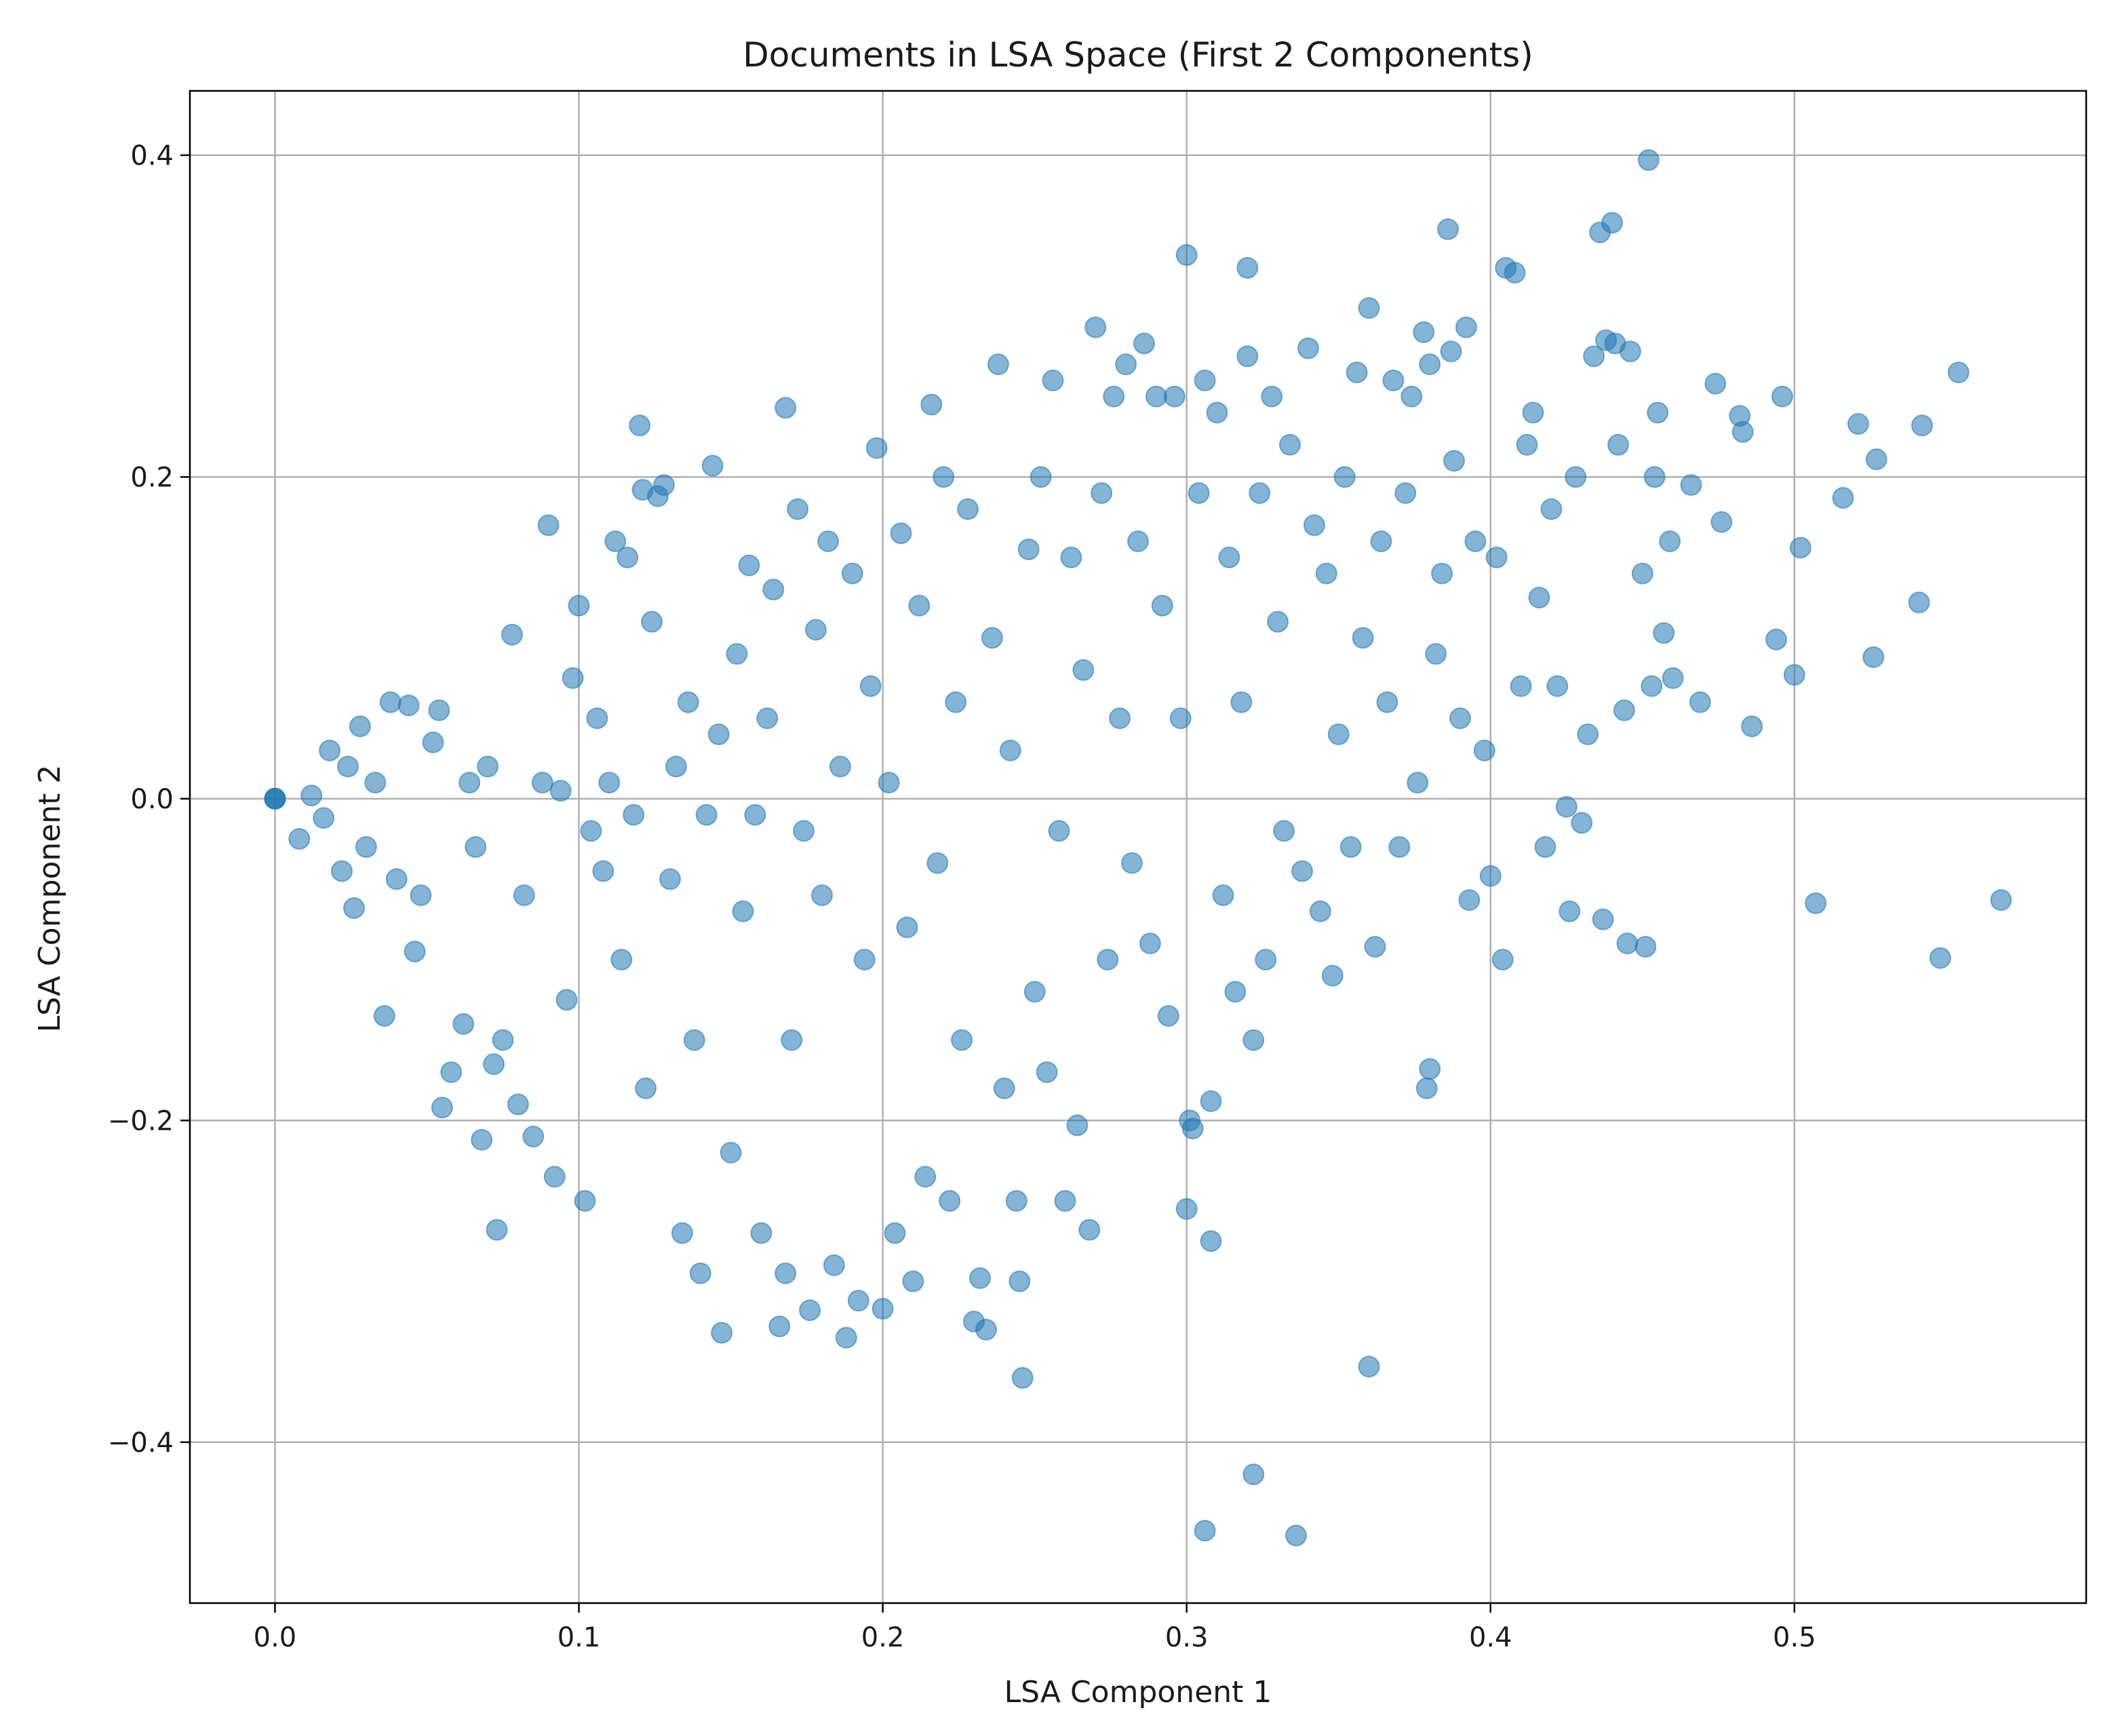  What do you see at coordinates (152, 477) in the screenshot?
I see `y-tick-label: 0.2` at bounding box center [152, 477].